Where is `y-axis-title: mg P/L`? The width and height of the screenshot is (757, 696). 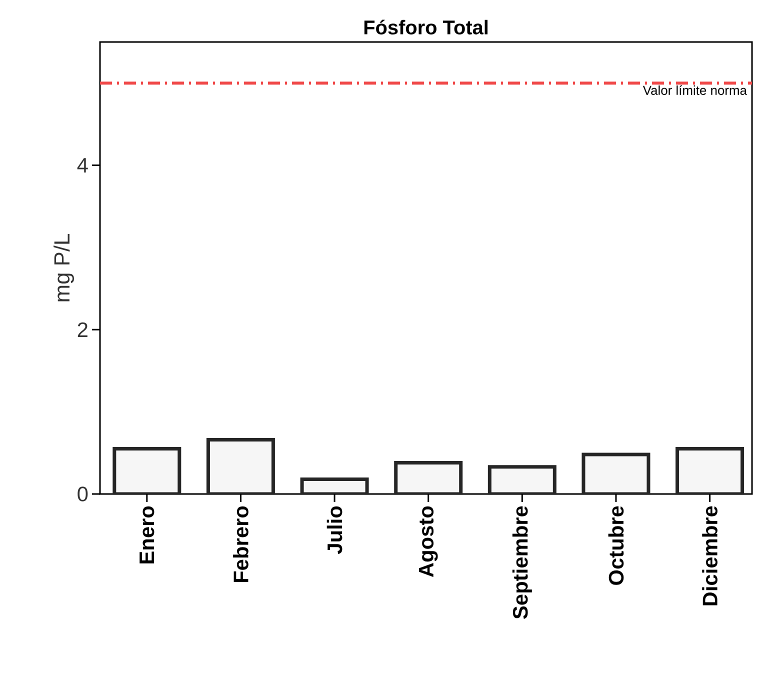 y-axis-title: mg P/L is located at coordinates (64, 268).